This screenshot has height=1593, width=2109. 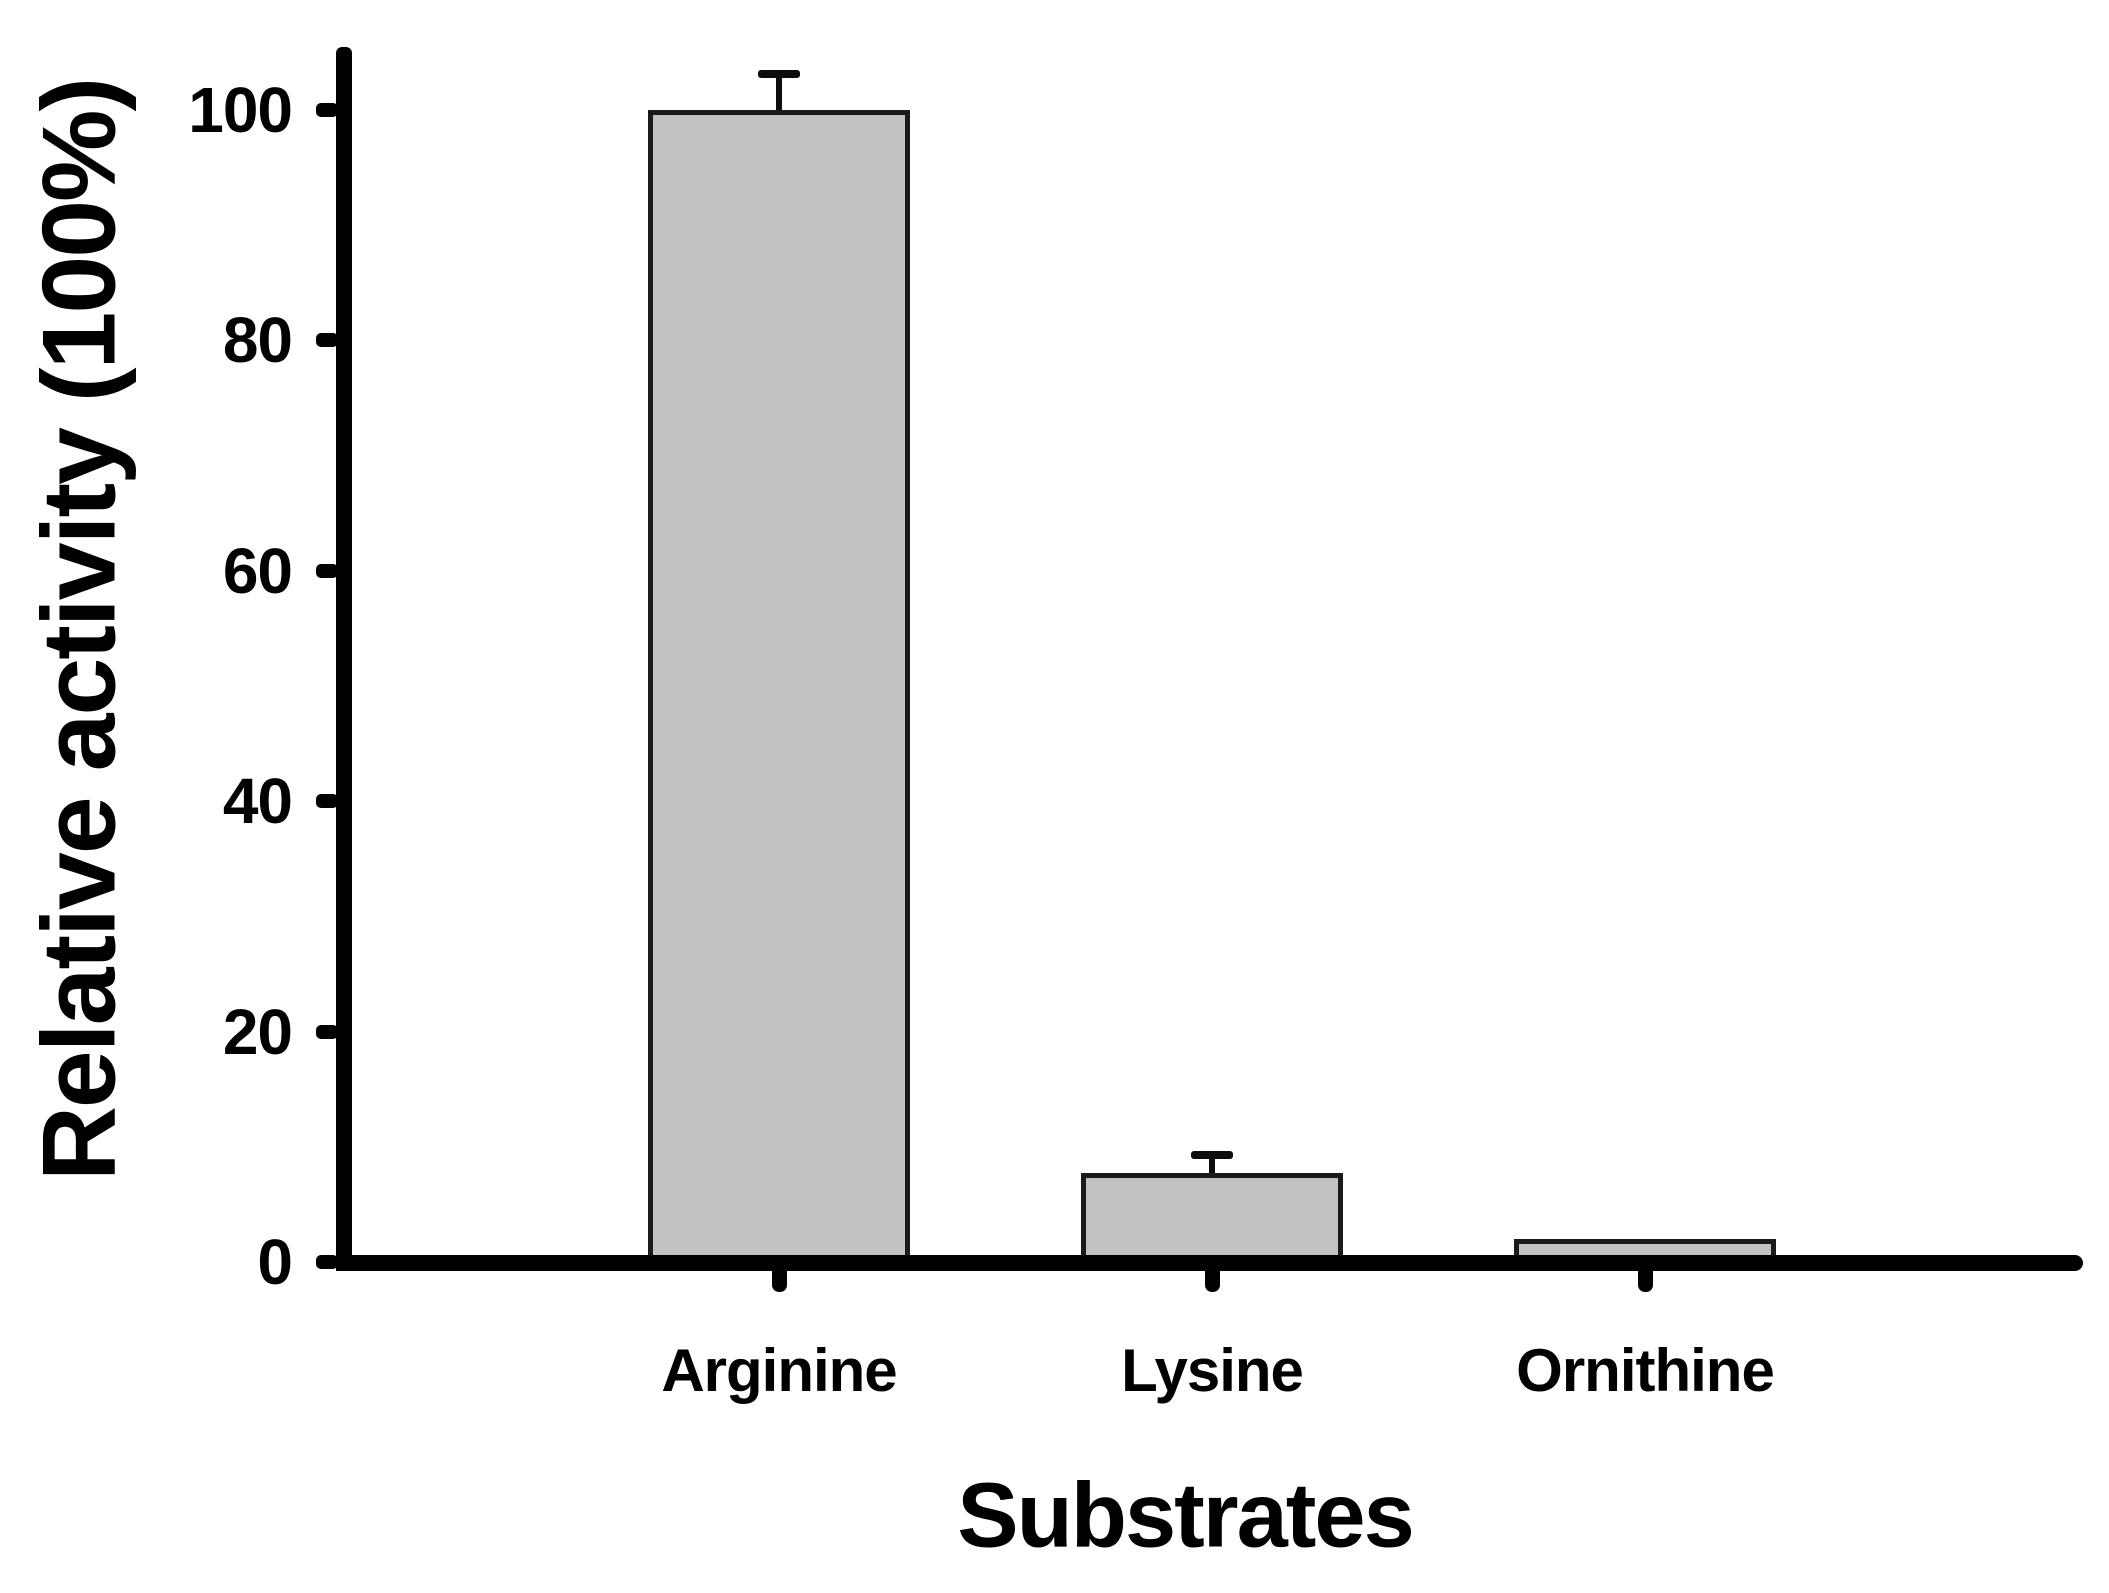 What do you see at coordinates (1209, 1263) in the screenshot?
I see `x-axis-line` at bounding box center [1209, 1263].